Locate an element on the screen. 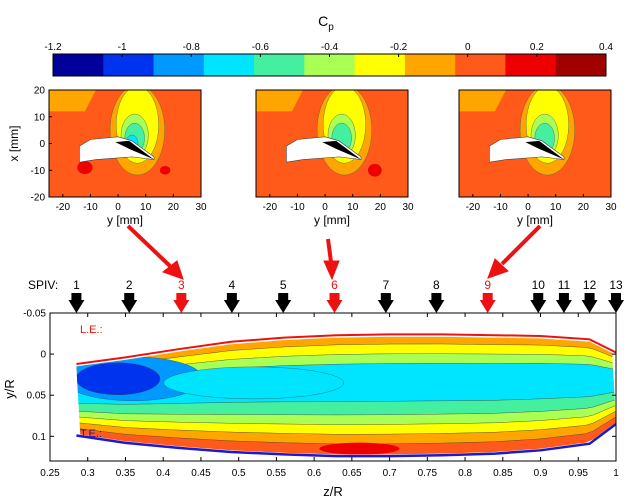  spiv-station: 7 is located at coordinates (385, 295).